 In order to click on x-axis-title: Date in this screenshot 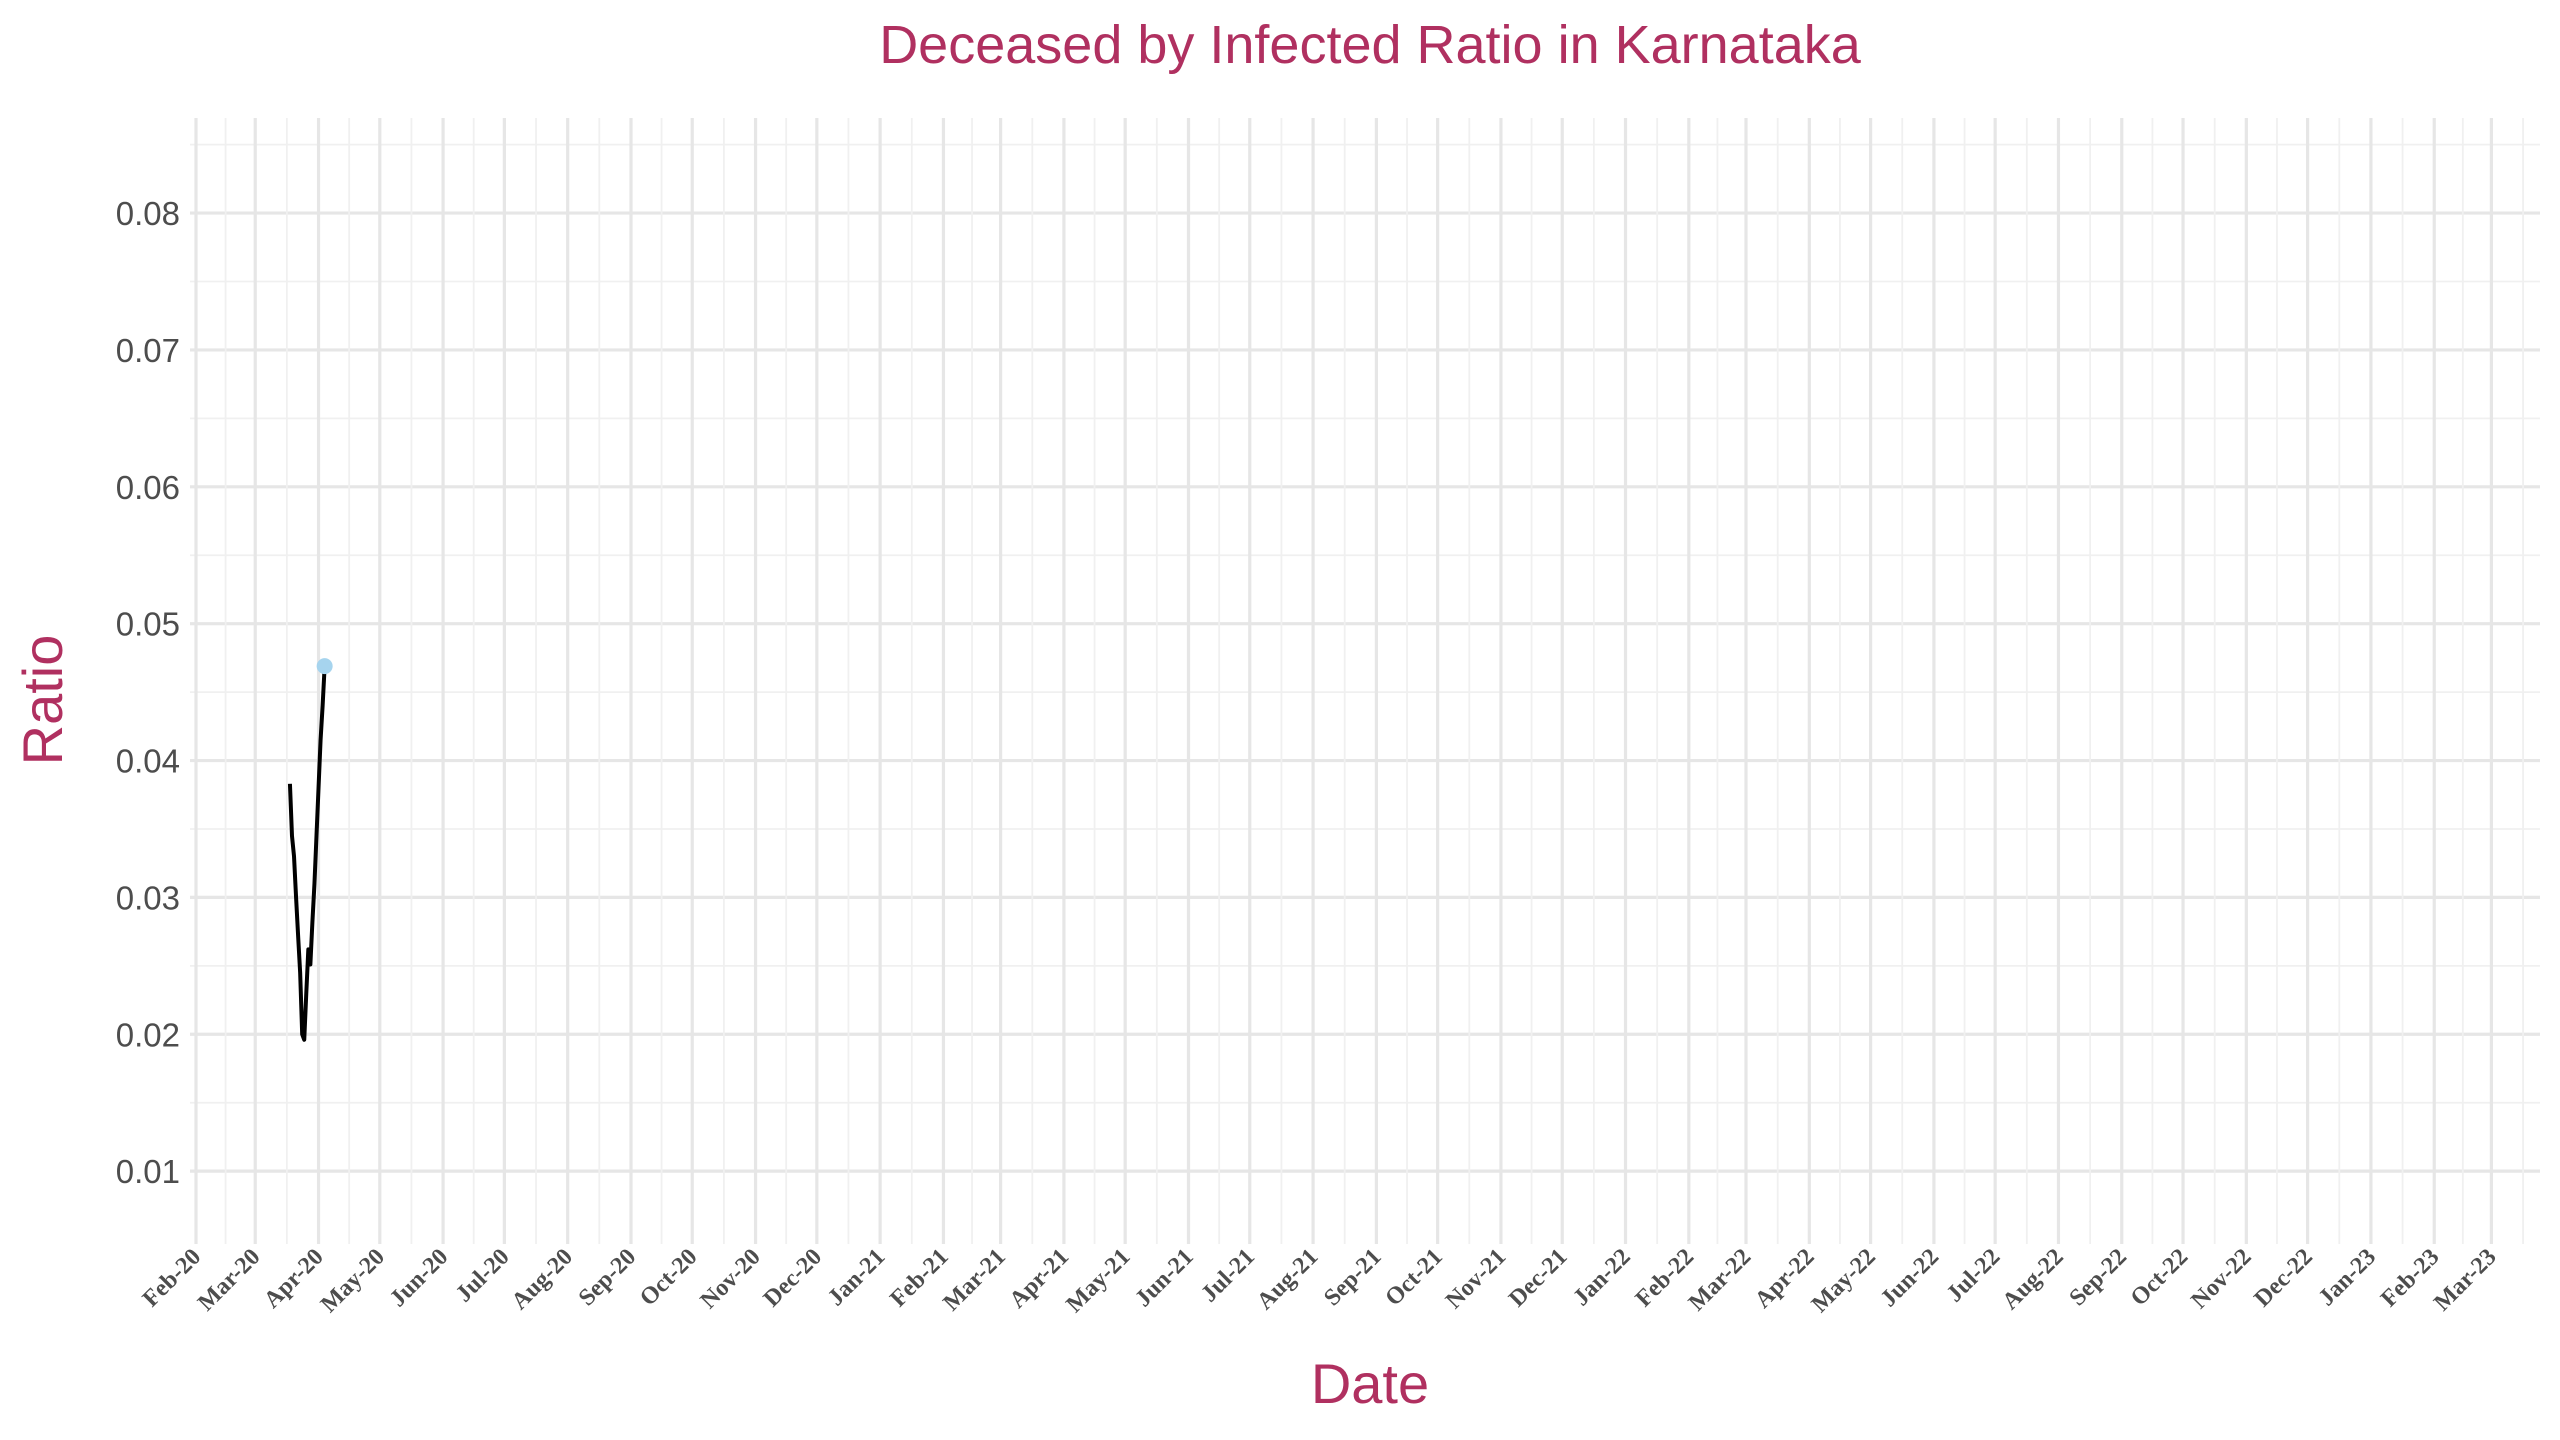, I will do `click(1370, 1383)`.